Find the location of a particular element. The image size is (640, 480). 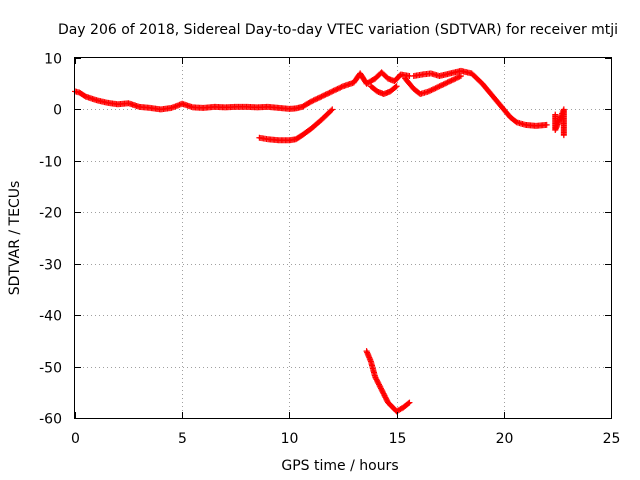

x-tick-label: 5 is located at coordinates (182, 439).